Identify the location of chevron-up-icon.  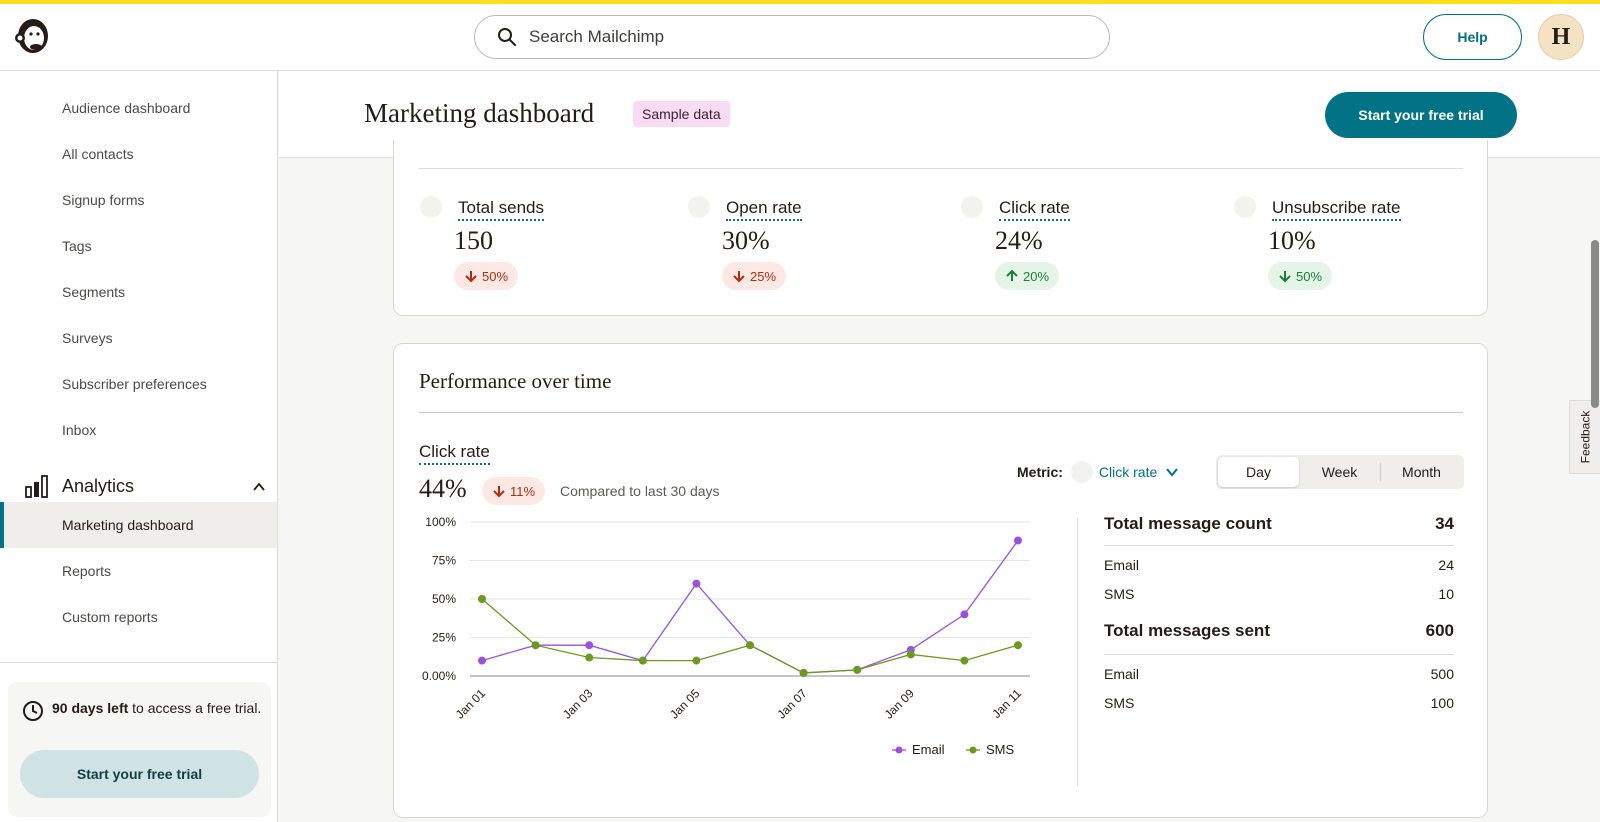
(259, 487).